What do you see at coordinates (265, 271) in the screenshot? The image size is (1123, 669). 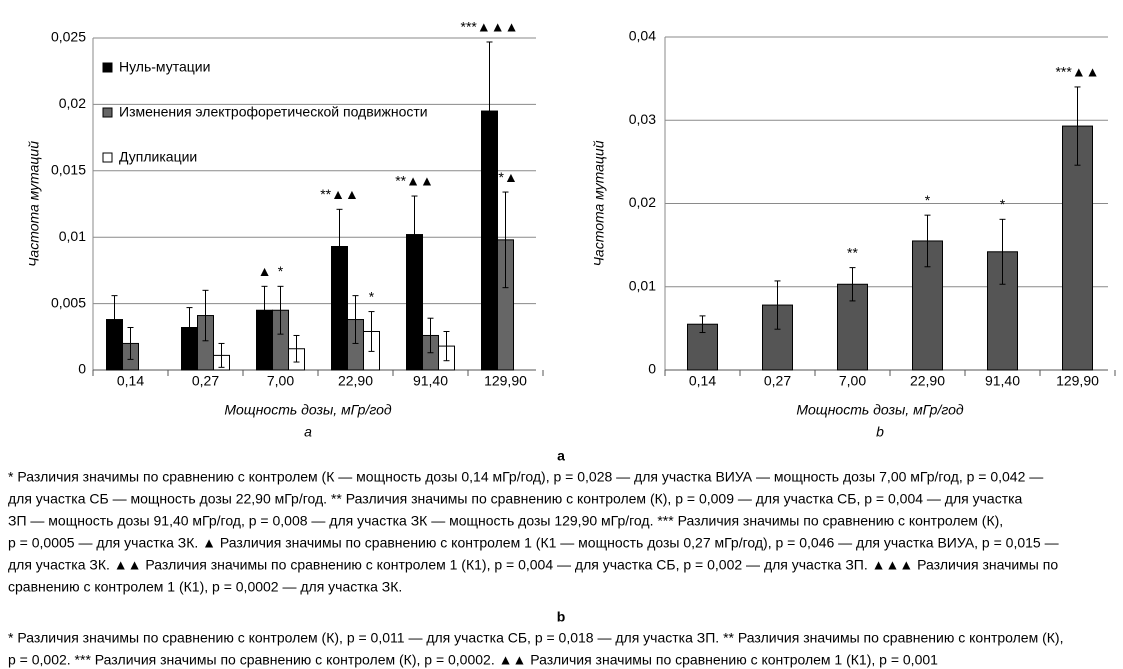 I see `significance-marker: ▲` at bounding box center [265, 271].